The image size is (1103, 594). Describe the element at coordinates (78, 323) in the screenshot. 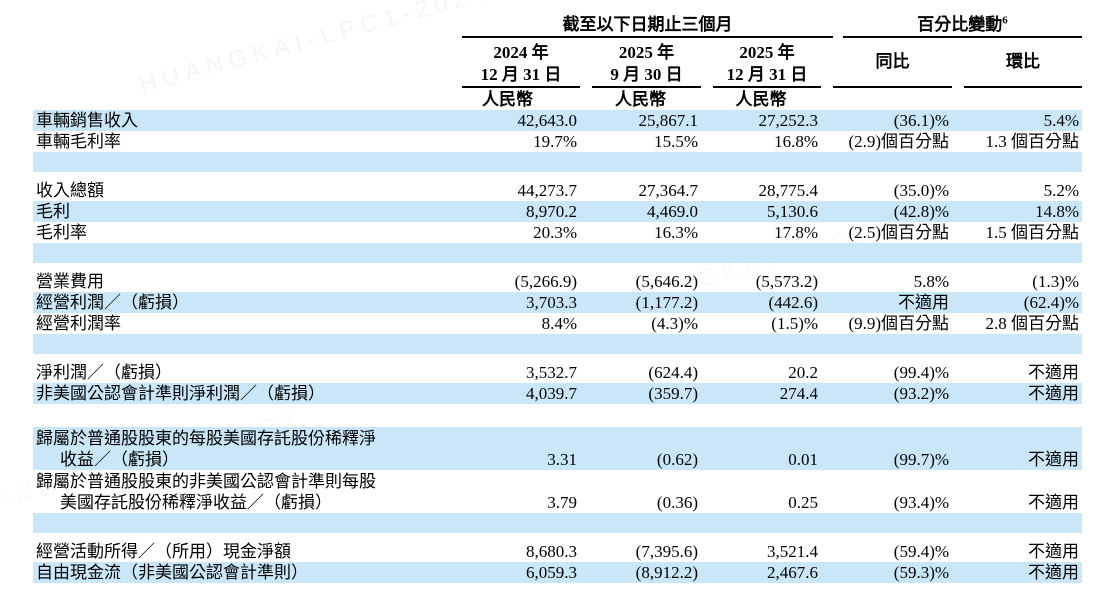

I see `row-label: 經營利潤率` at that location.